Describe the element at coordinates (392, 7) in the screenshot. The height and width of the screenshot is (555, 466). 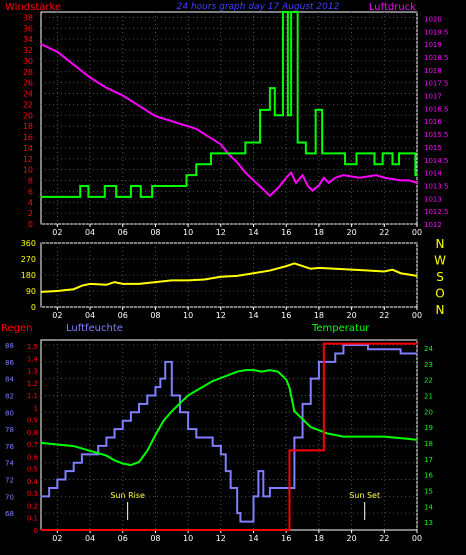
I see `header-right-label: Luftdruck` at that location.